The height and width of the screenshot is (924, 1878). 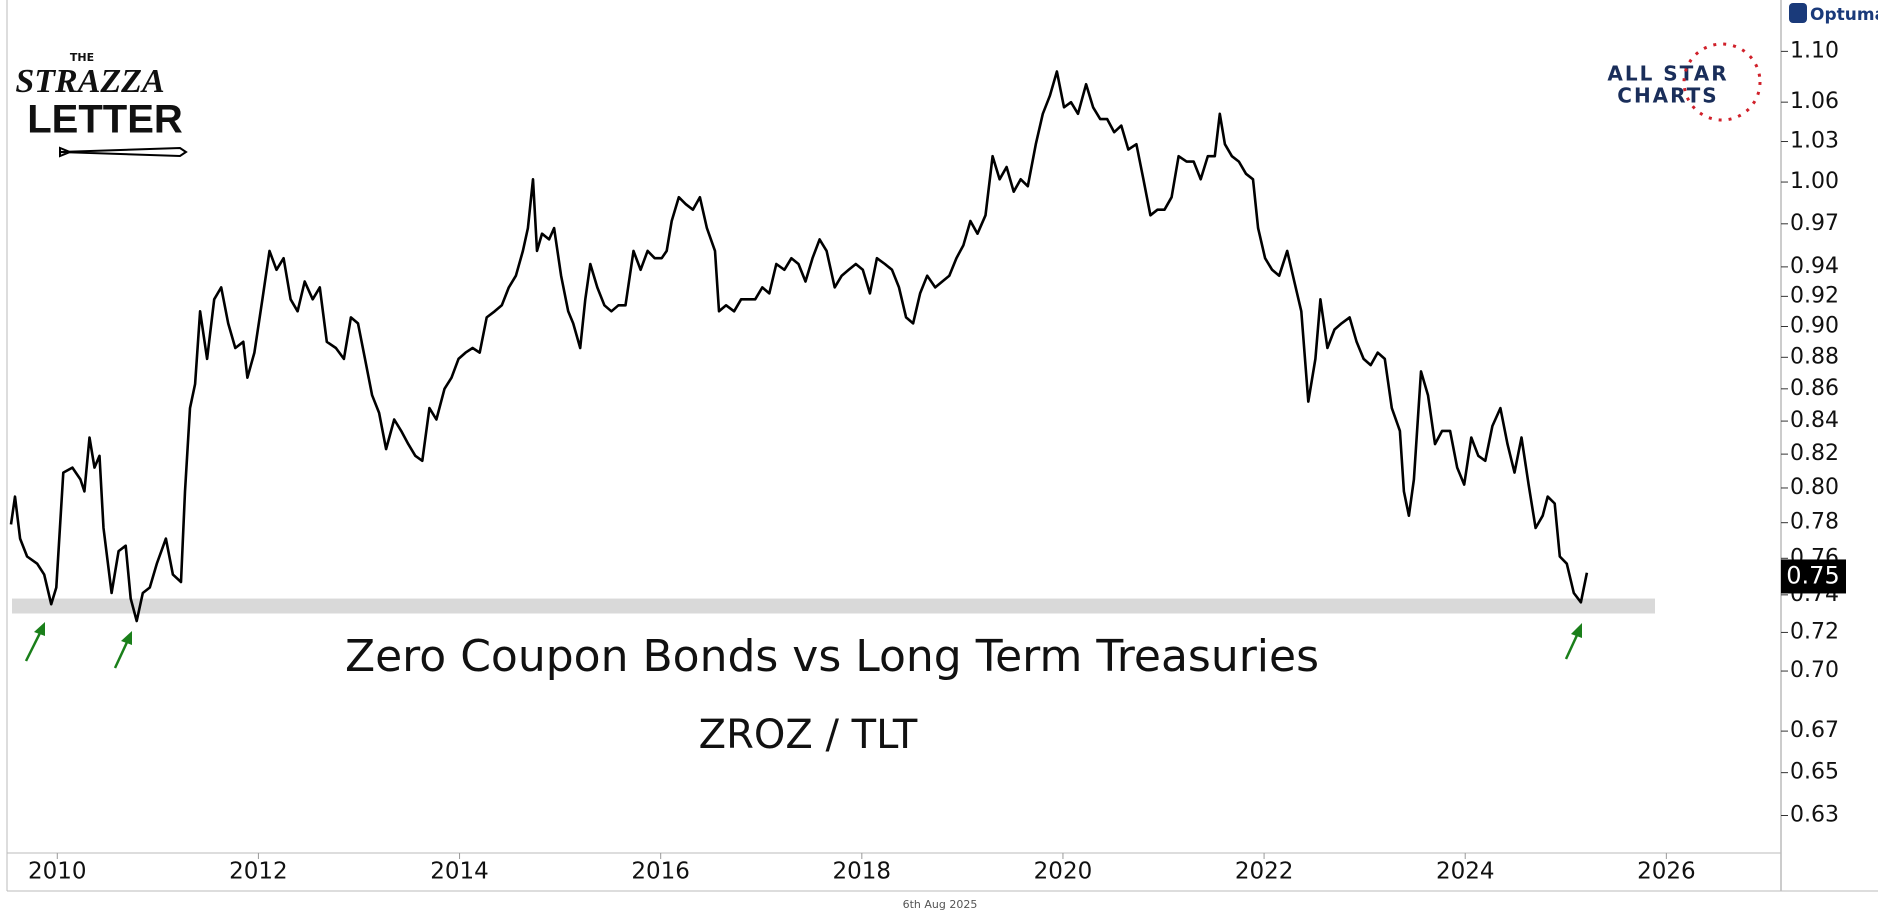 I want to click on support-band, so click(x=833, y=606).